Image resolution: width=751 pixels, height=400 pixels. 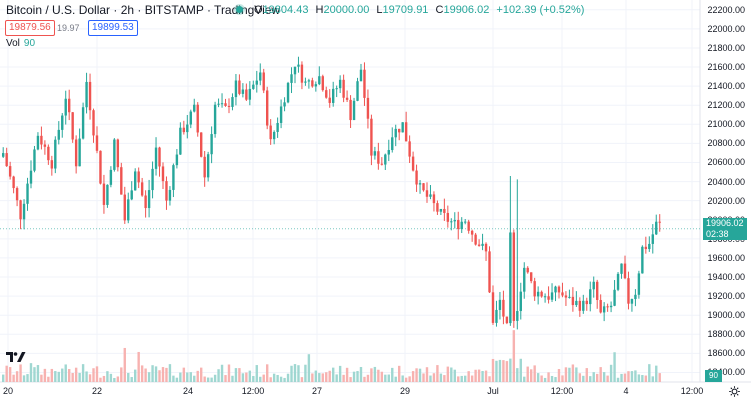 I want to click on time-tick-label: 29, so click(x=405, y=391).